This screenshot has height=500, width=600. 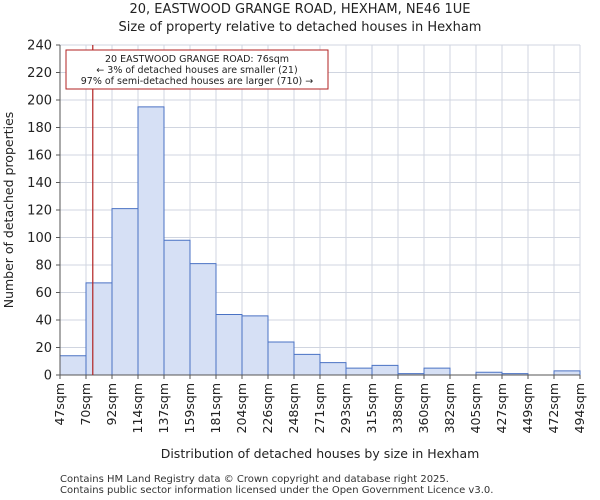 I want to click on x-tick-label: 271sqm, so click(x=319, y=408).